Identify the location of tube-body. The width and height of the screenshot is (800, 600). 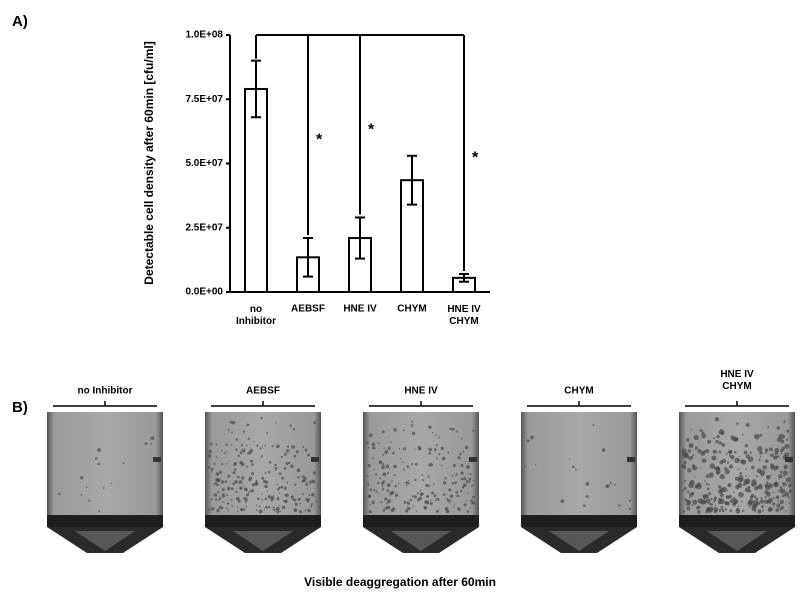
(579, 463).